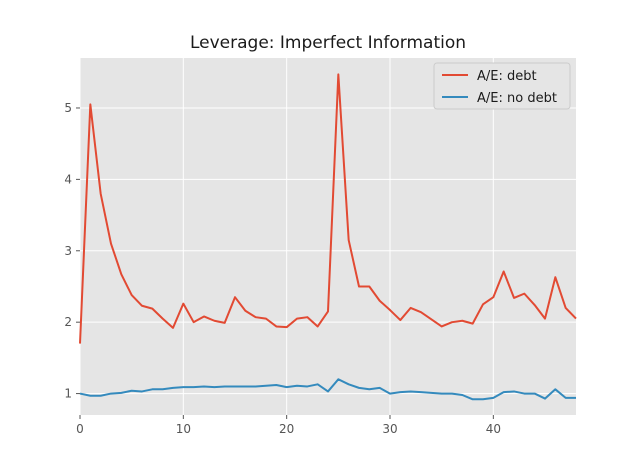 The height and width of the screenshot is (468, 640). Describe the element at coordinates (507, 76) in the screenshot. I see `legend-label-debt: A/E: debt` at that location.